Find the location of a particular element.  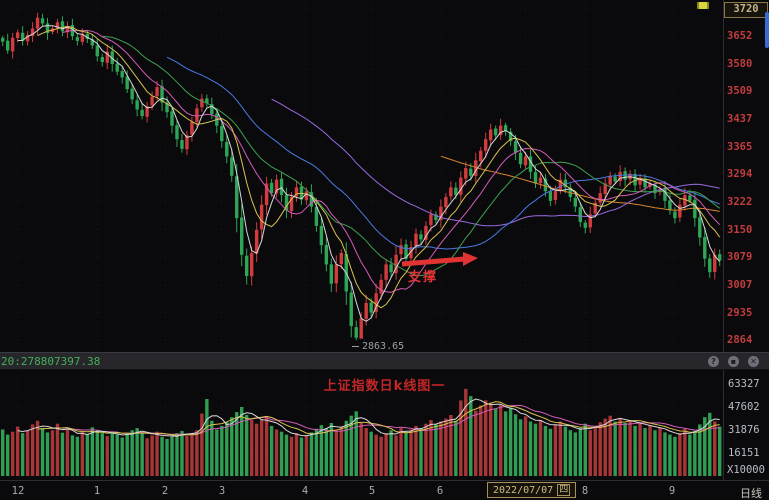

volume-readout: 20:278807397.38 is located at coordinates (51, 361).